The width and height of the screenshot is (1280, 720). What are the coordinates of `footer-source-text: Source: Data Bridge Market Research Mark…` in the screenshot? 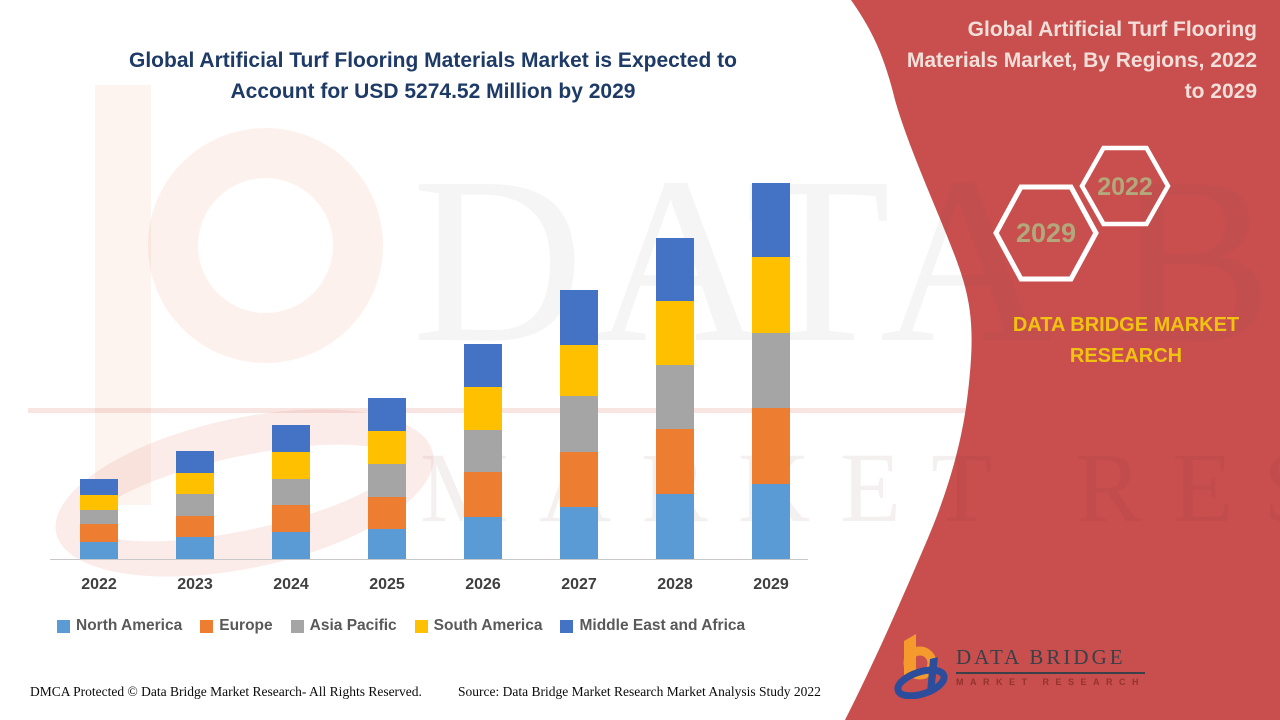 It's located at (639, 691).